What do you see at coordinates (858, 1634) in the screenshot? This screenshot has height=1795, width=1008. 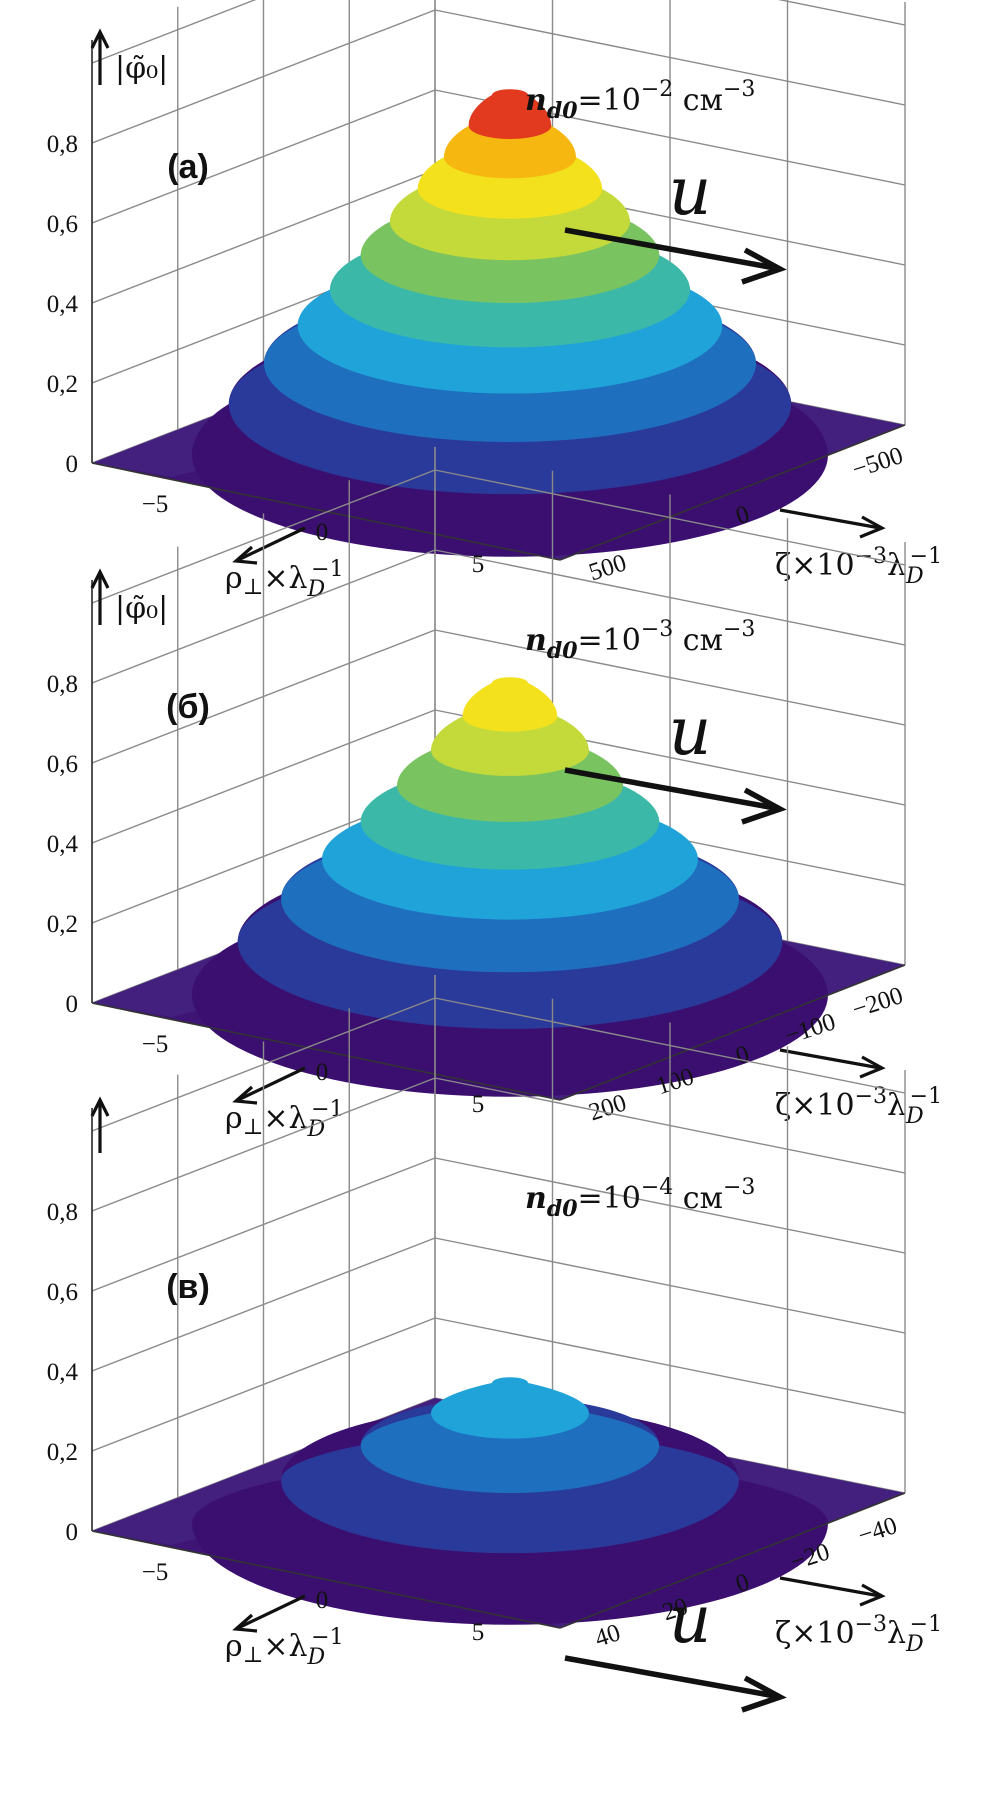 I see `zeta-axis-title: ζ×10−3λD−1` at bounding box center [858, 1634].